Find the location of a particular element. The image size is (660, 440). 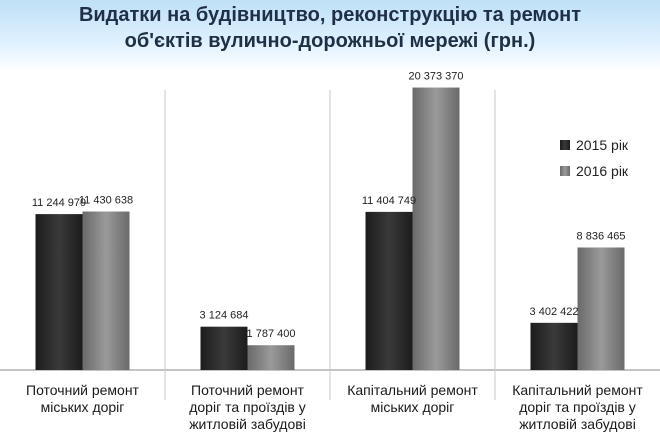

legend-label: 2015 рік is located at coordinates (602, 145).